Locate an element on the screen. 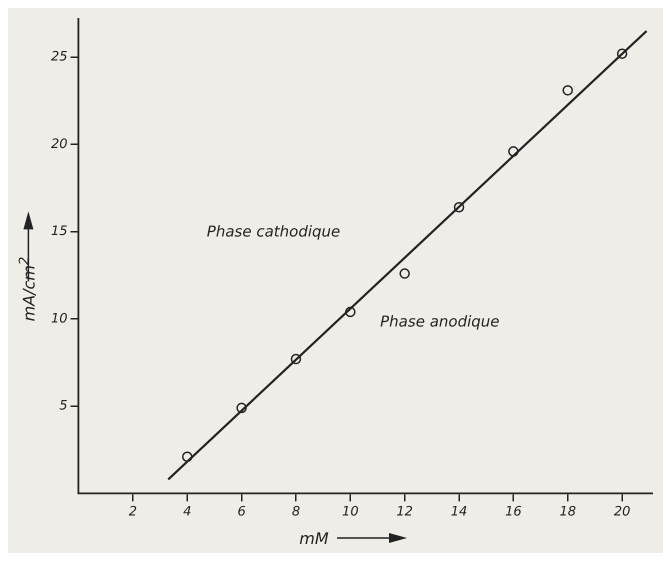 This screenshot has width=663, height=570. x-tick-label: 4 is located at coordinates (187, 512).